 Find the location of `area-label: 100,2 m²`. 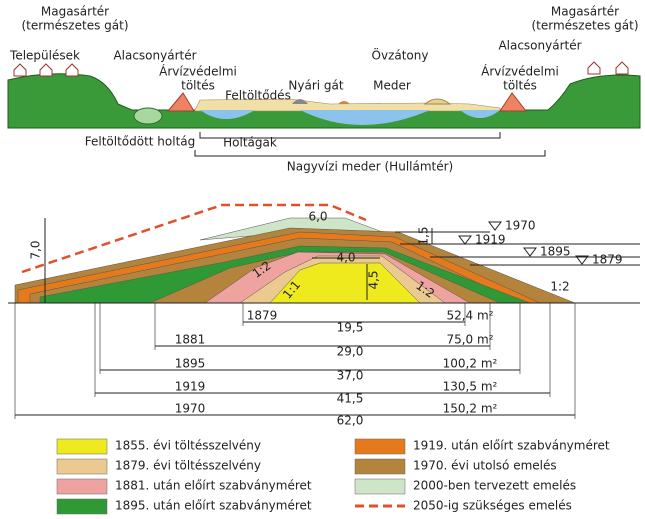

area-label: 100,2 m² is located at coordinates (470, 364).